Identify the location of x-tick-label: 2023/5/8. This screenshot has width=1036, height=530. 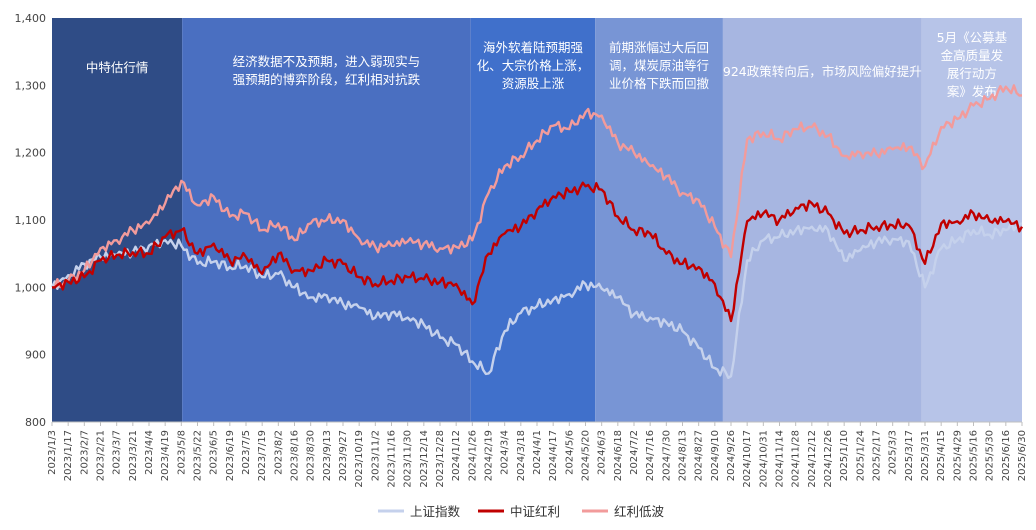
(181, 452).